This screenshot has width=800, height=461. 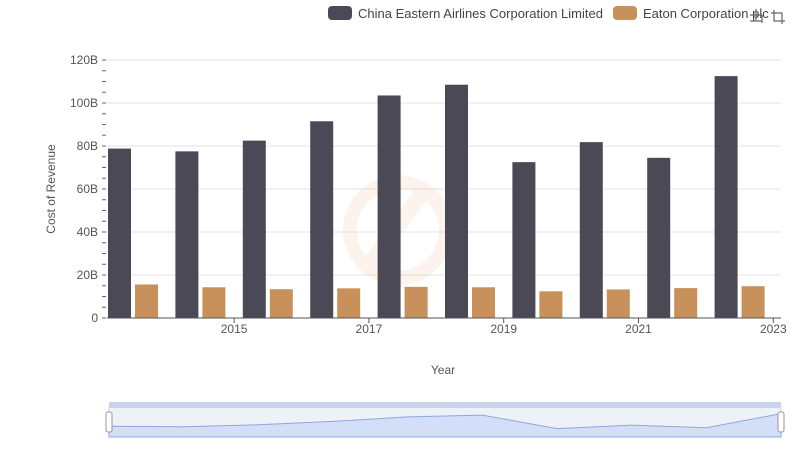 I want to click on bar-china-eastern-2021, so click(x=591, y=230).